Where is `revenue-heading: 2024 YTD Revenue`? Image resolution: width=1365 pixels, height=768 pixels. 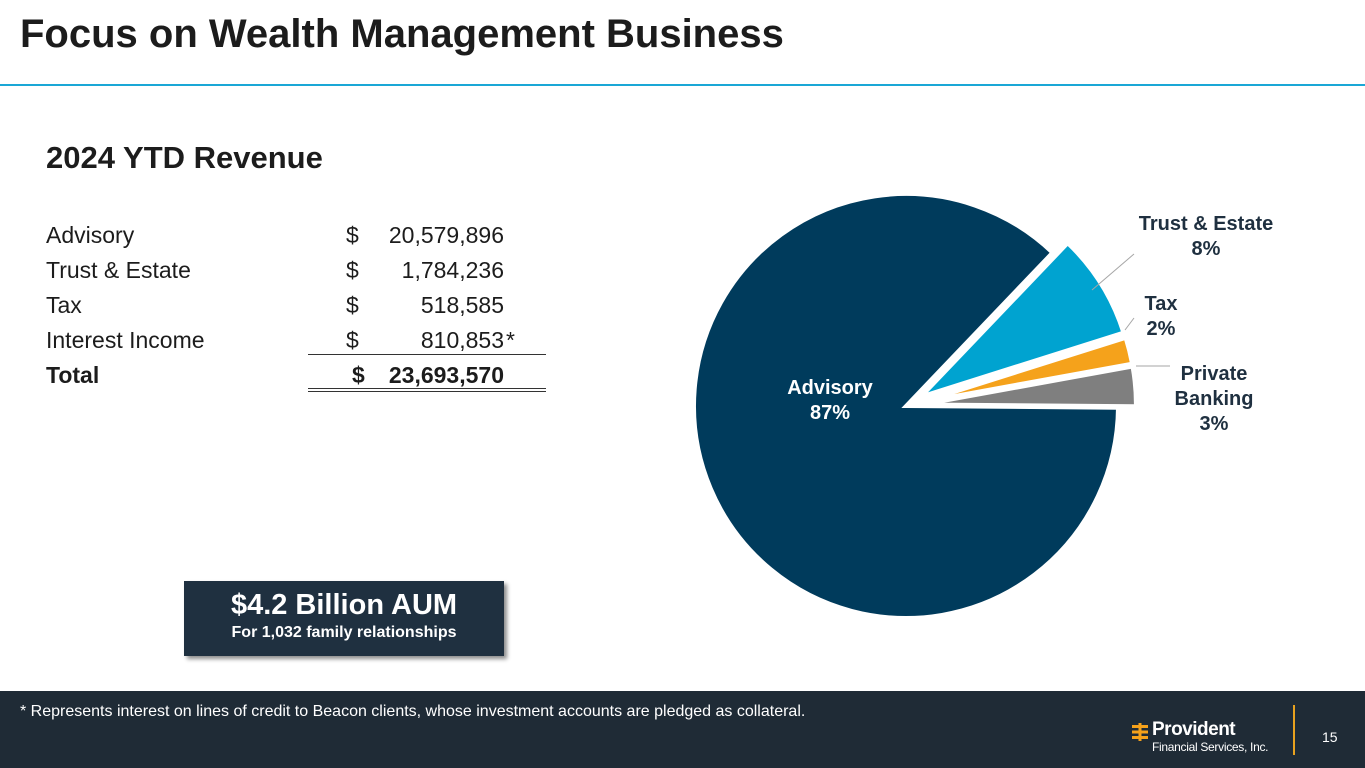
revenue-heading: 2024 YTD Revenue is located at coordinates (184, 157).